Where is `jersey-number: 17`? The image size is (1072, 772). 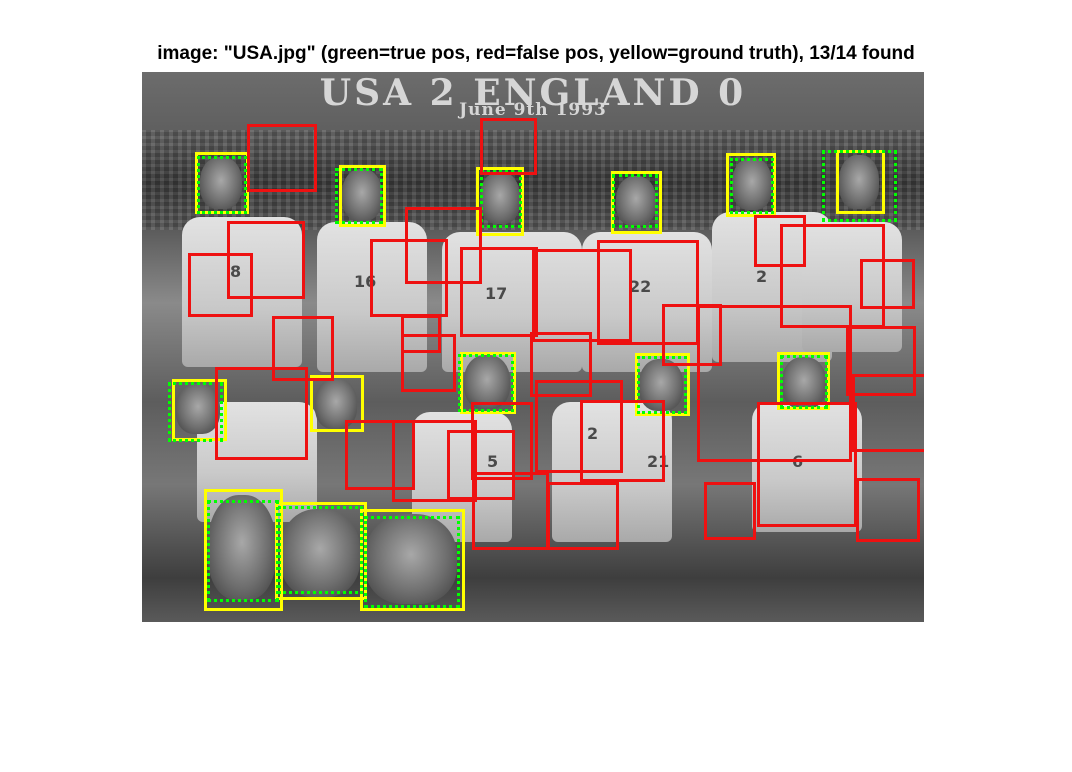 jersey-number: 17 is located at coordinates (496, 293).